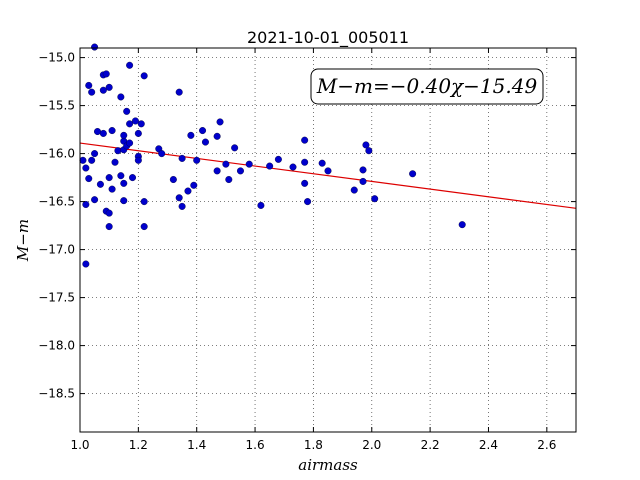 The width and height of the screenshot is (640, 480). What do you see at coordinates (56, 106) in the screenshot?
I see `y-tick-label: −15.5` at bounding box center [56, 106].